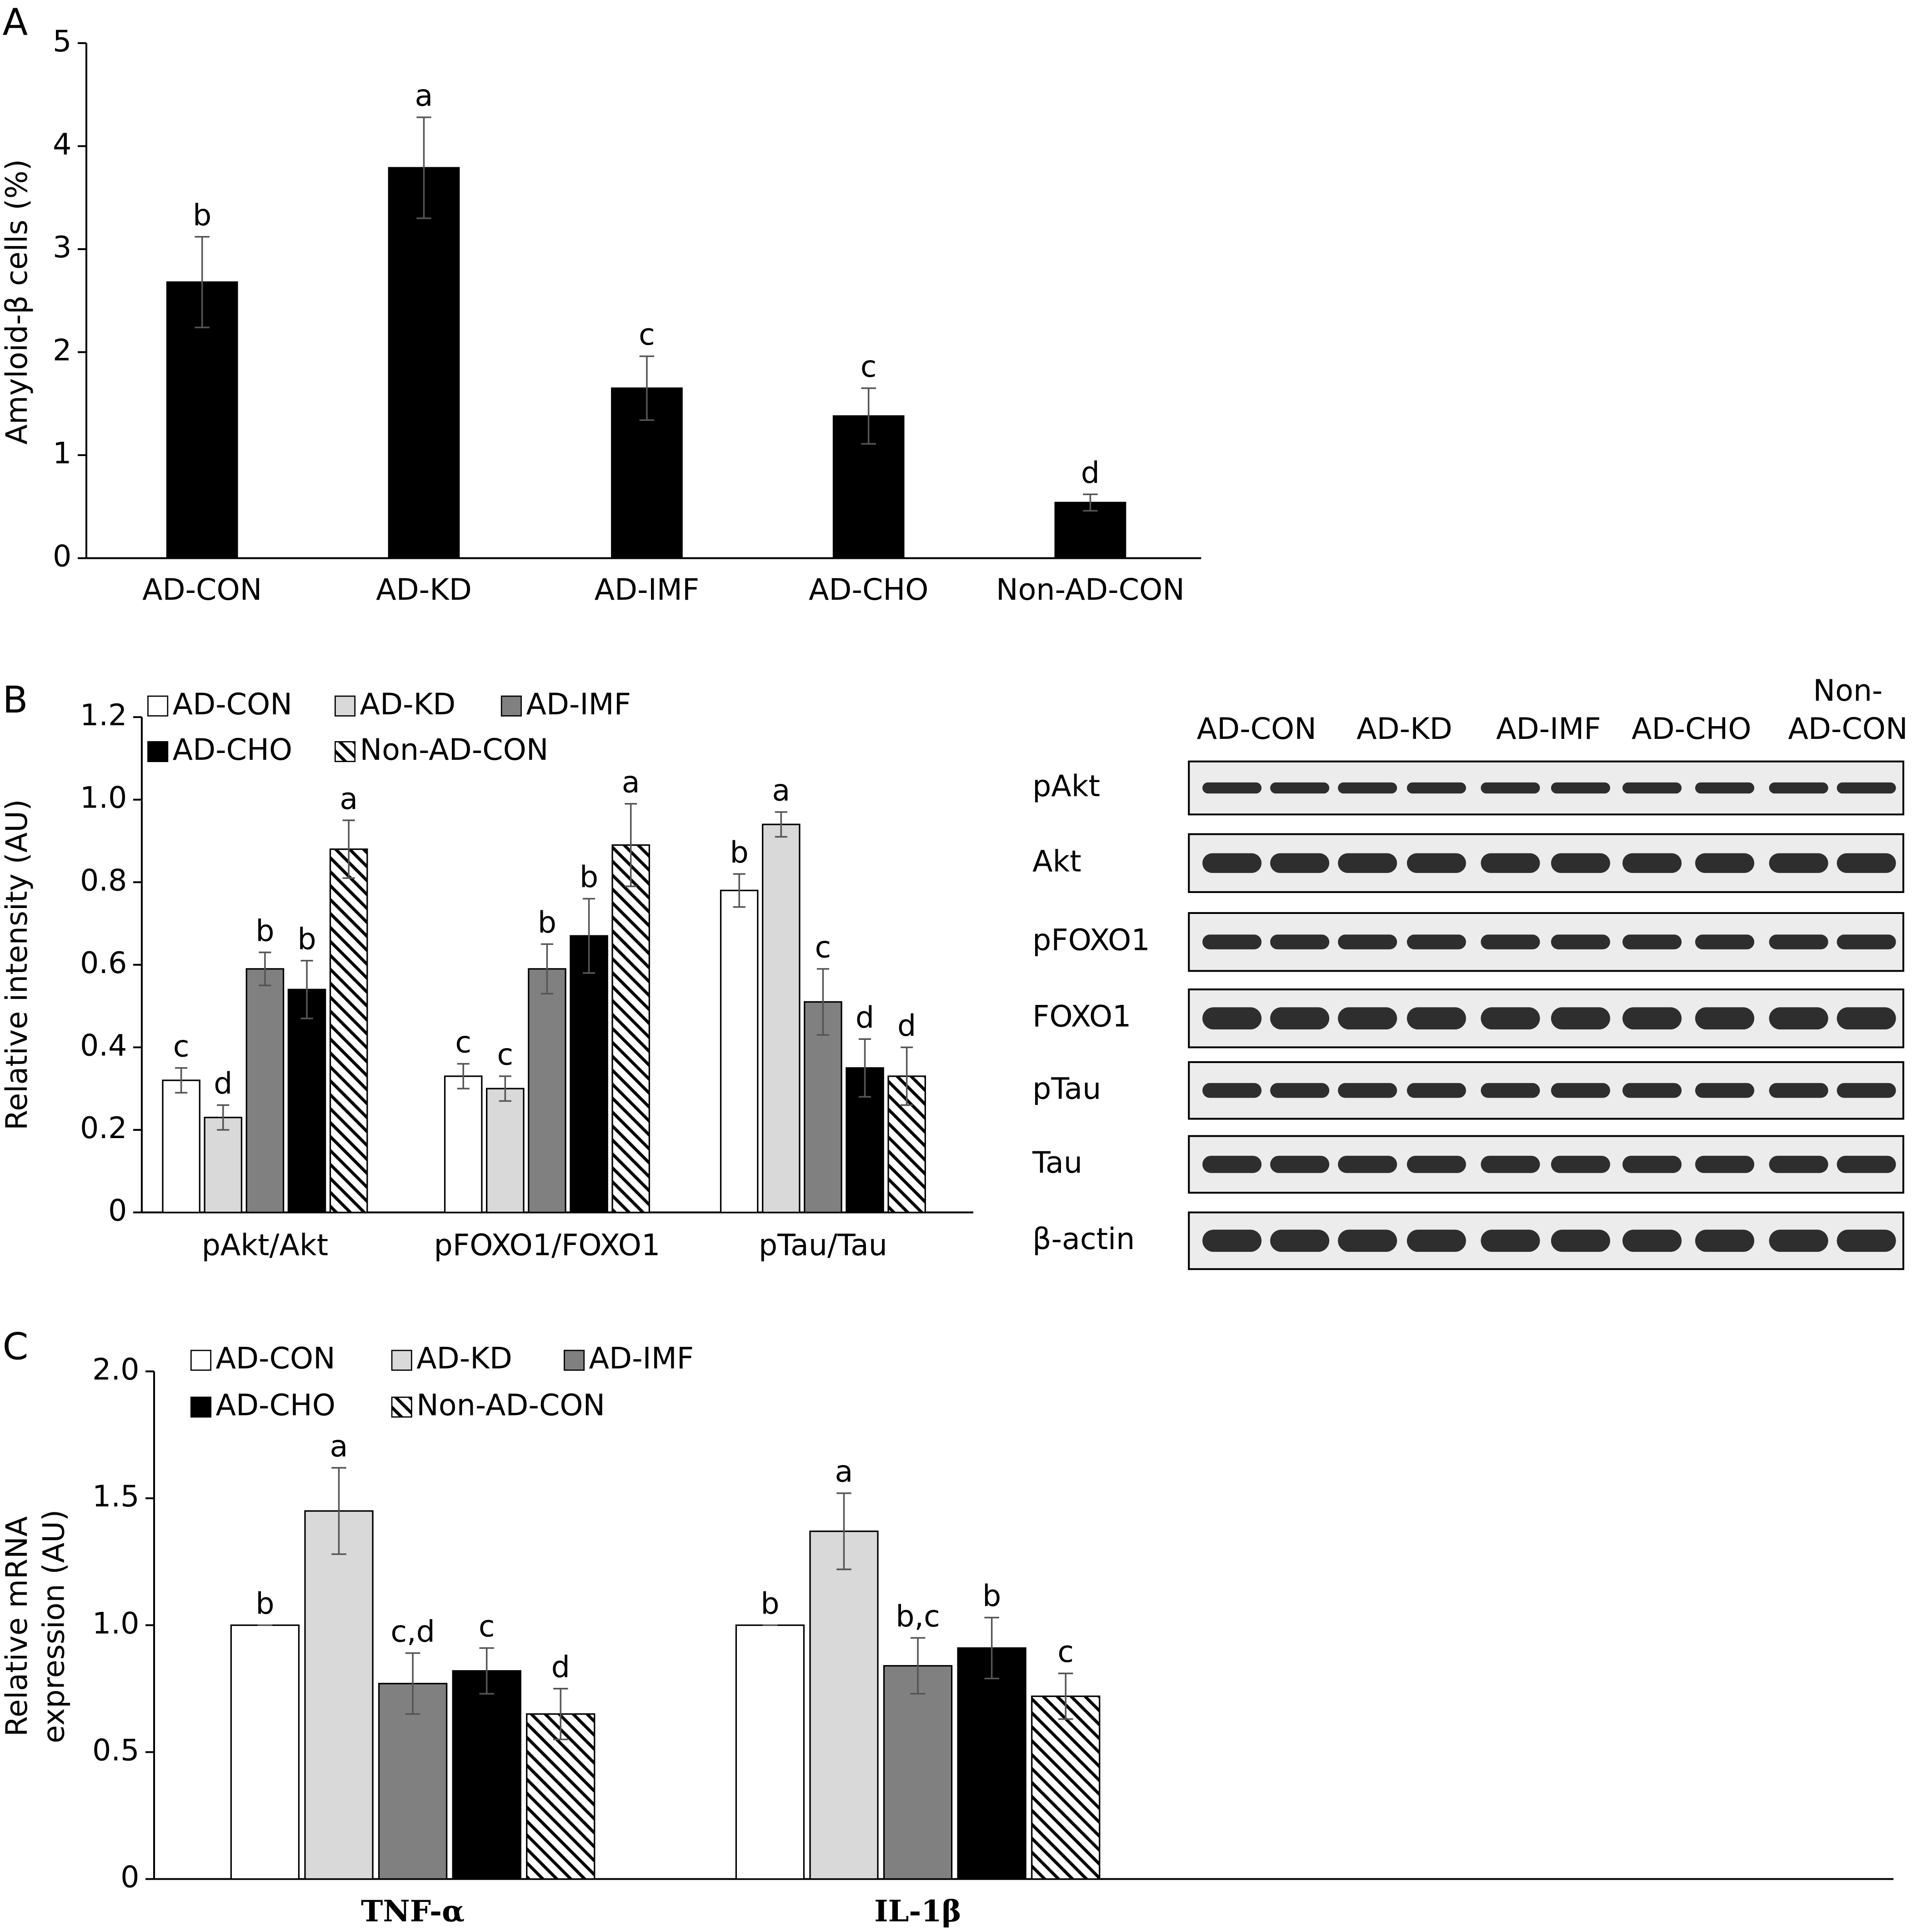 The height and width of the screenshot is (1932, 1917). What do you see at coordinates (103, 1046) in the screenshot?
I see `y-tick-label: 0.4` at bounding box center [103, 1046].